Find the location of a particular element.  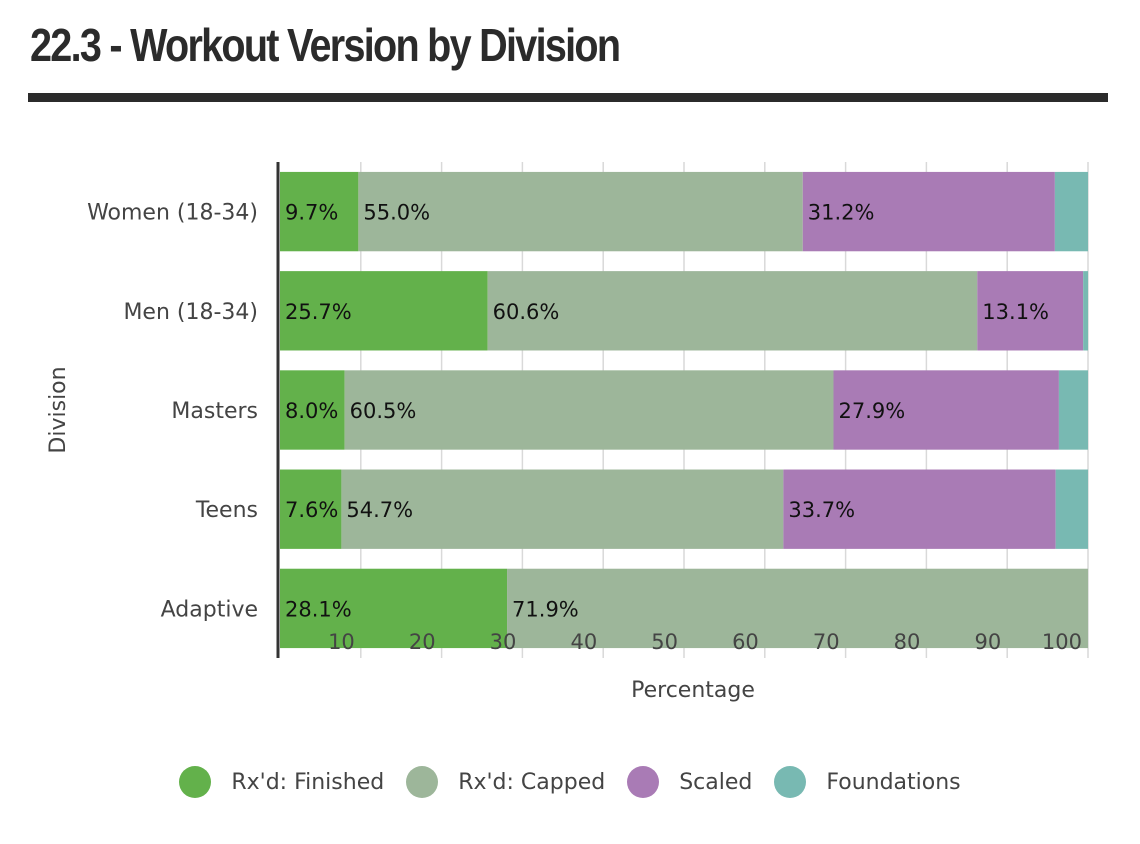

legend-label: Rx'd: Capped is located at coordinates (532, 782).